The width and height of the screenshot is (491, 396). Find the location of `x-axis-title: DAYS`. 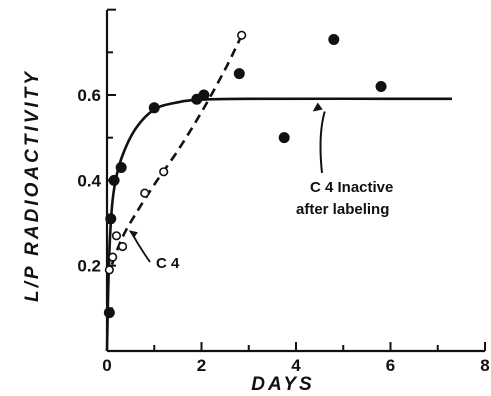

x-axis-title: DAYS is located at coordinates (282, 384).